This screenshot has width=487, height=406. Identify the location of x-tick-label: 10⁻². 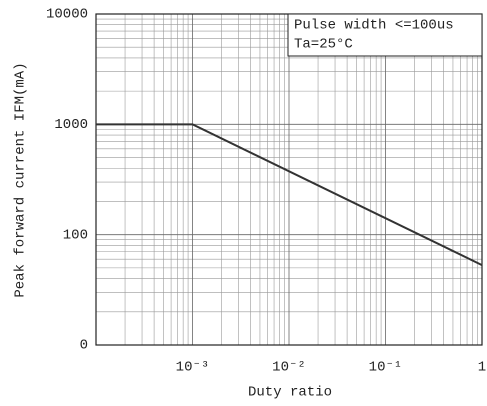
(289, 368).